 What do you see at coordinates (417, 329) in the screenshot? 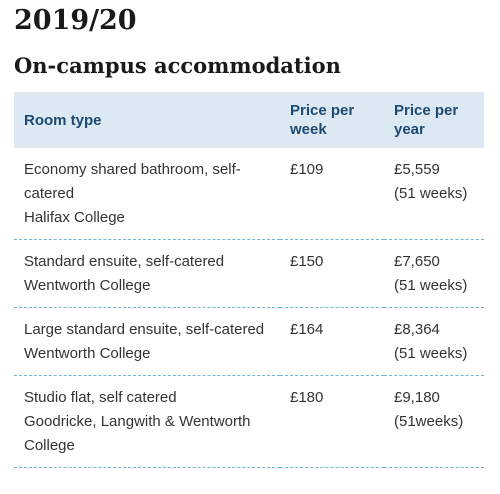
I see `price-per-year: £8,364` at bounding box center [417, 329].